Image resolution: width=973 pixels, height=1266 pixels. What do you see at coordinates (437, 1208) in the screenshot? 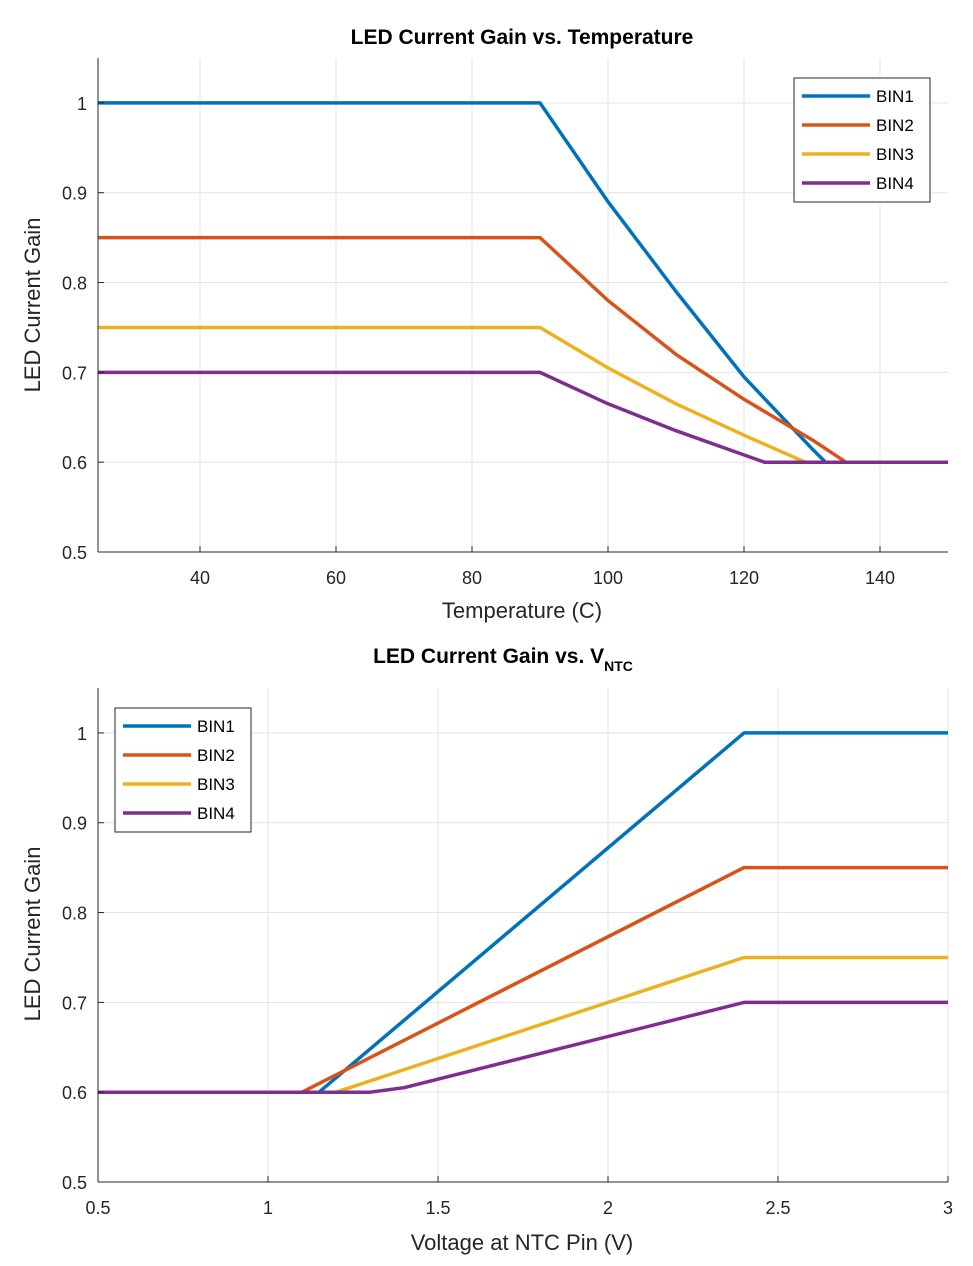
I see `x-tick-label: 1.5` at bounding box center [437, 1208].